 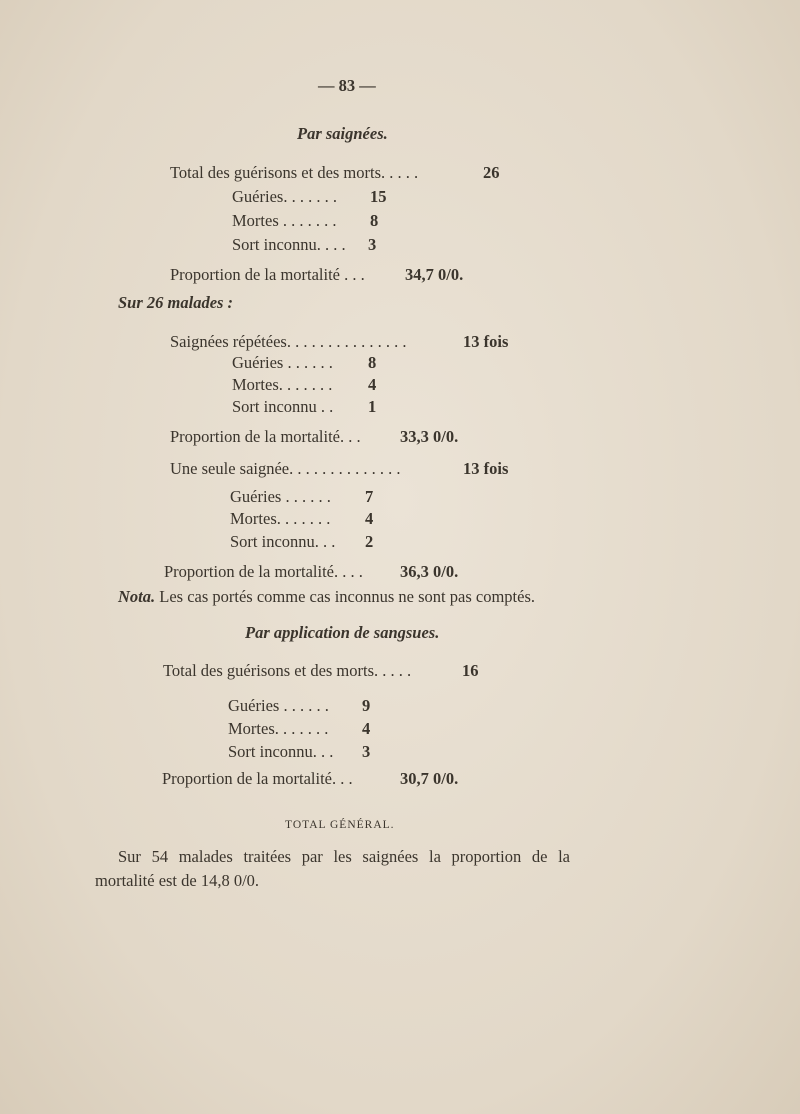 What do you see at coordinates (369, 541) in the screenshot?
I see `line-value: 2` at bounding box center [369, 541].